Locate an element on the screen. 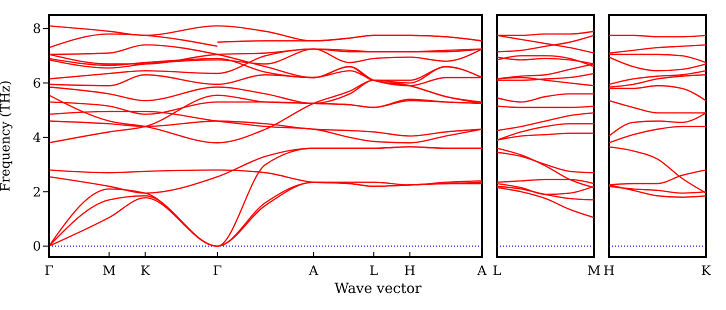  y-tick-label: 8 is located at coordinates (36, 30).